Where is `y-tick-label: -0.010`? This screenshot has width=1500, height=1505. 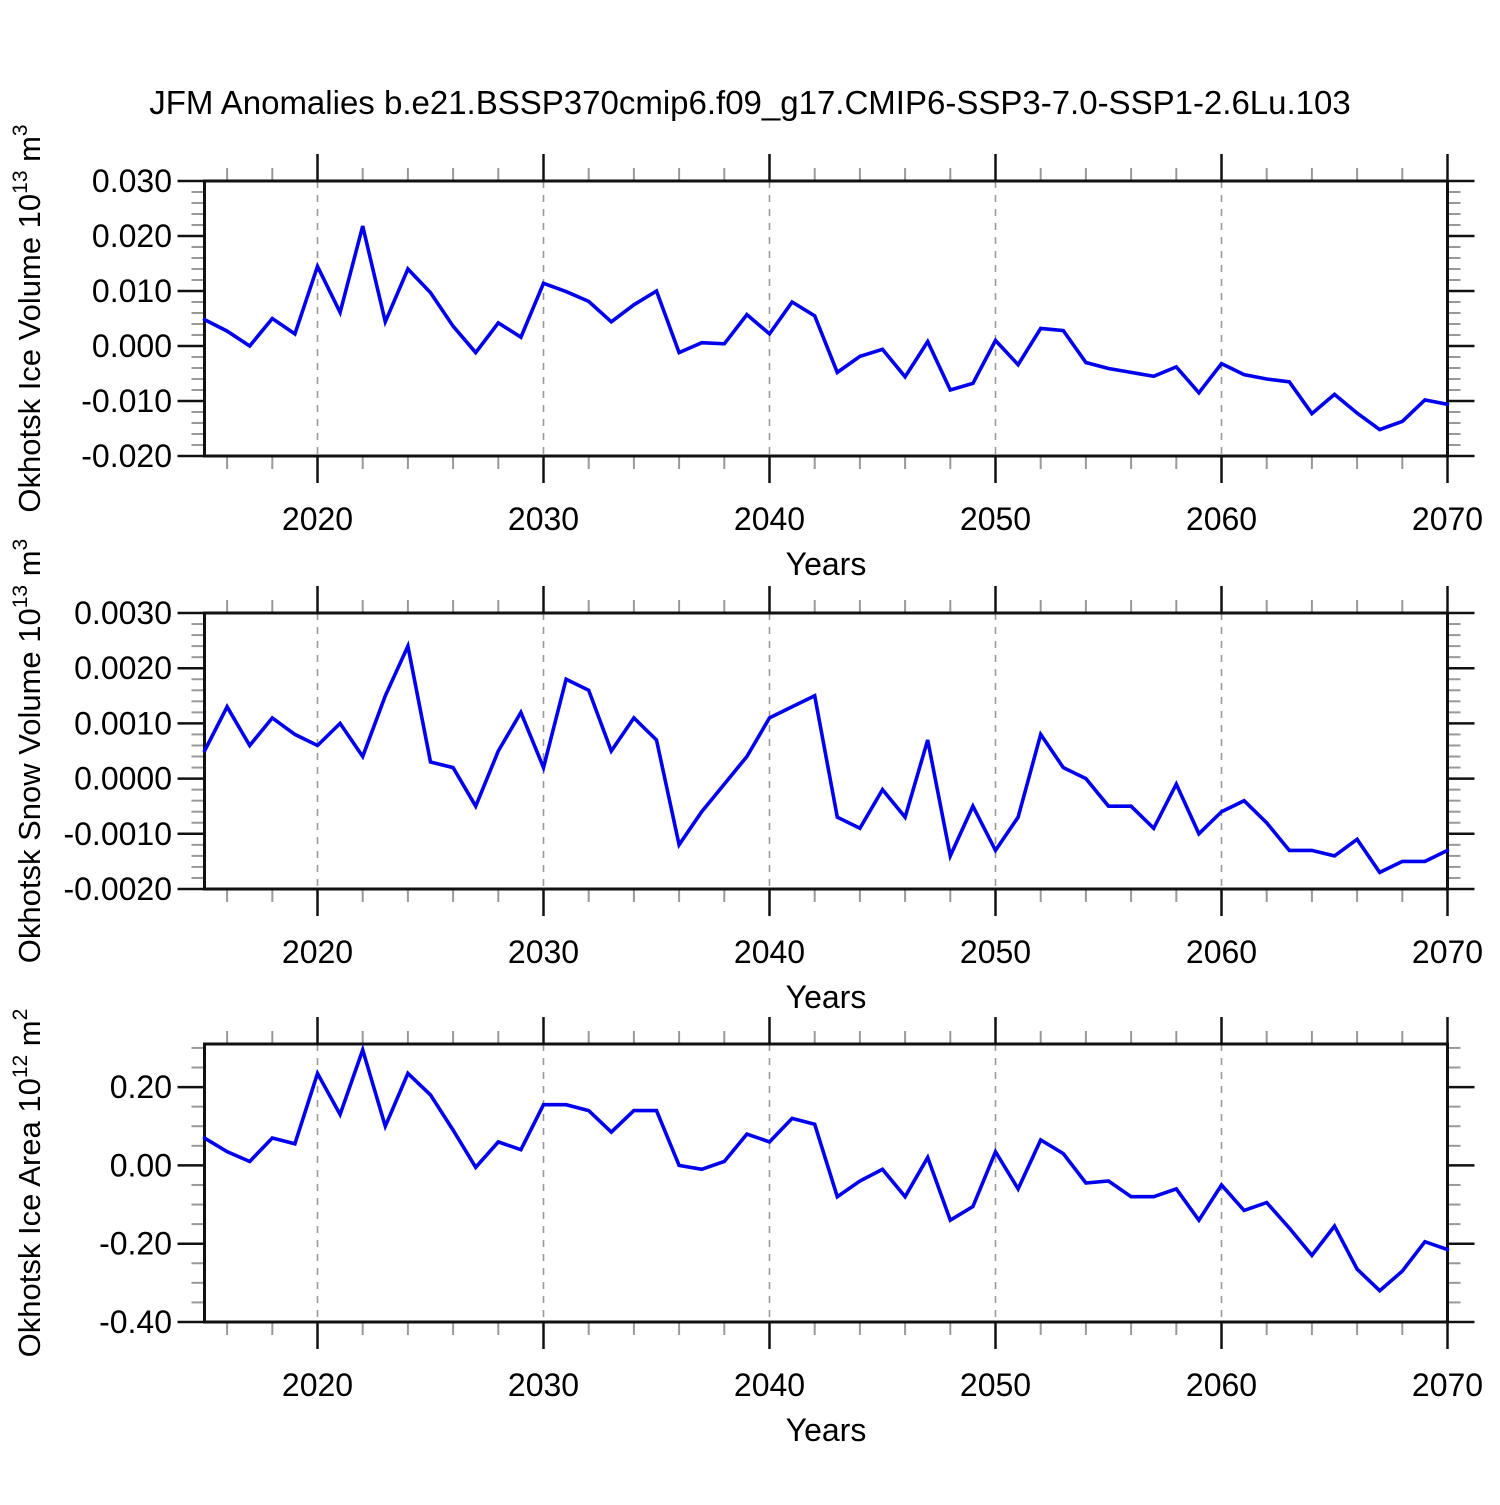 y-tick-label: -0.010 is located at coordinates (126, 401).